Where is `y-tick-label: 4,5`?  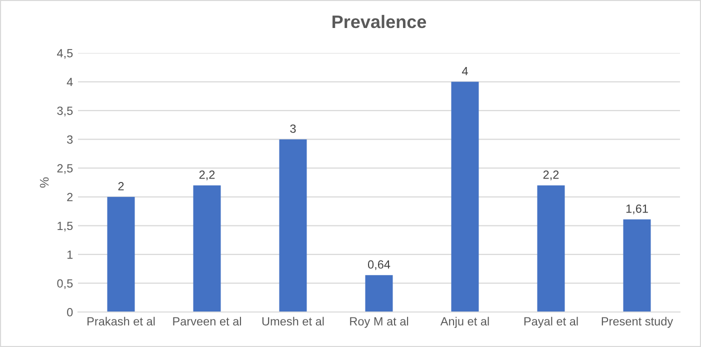
y-tick-label: 4,5 is located at coordinates (65, 54).